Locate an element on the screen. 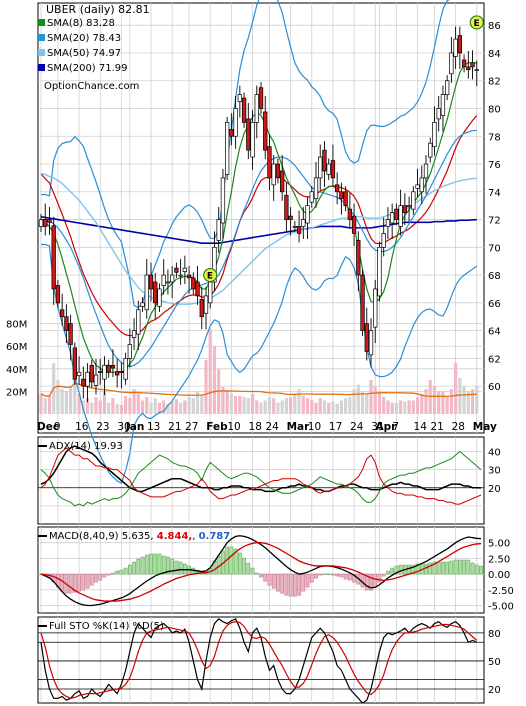 This screenshot has width=526, height=706. earnings-marker-label: E is located at coordinates (210, 277).